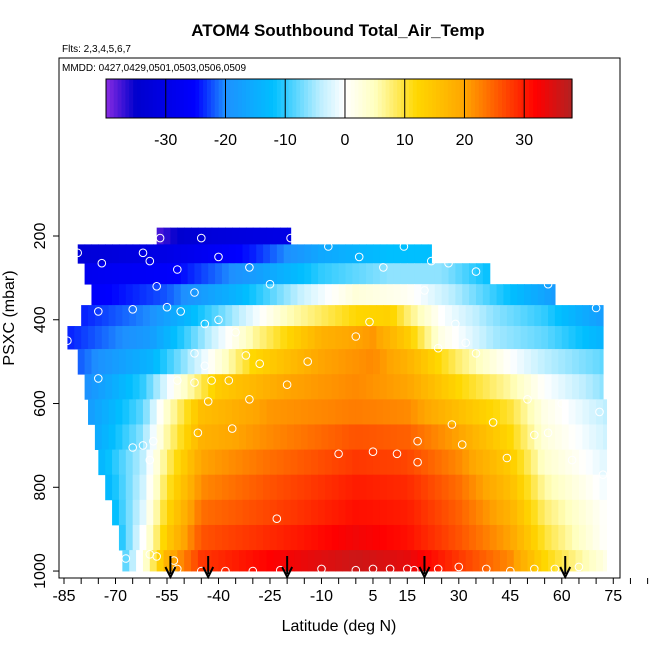  What do you see at coordinates (96, 49) in the screenshot?
I see `flights-subtitle: Flts: 2,3,4,5,6,7` at bounding box center [96, 49].